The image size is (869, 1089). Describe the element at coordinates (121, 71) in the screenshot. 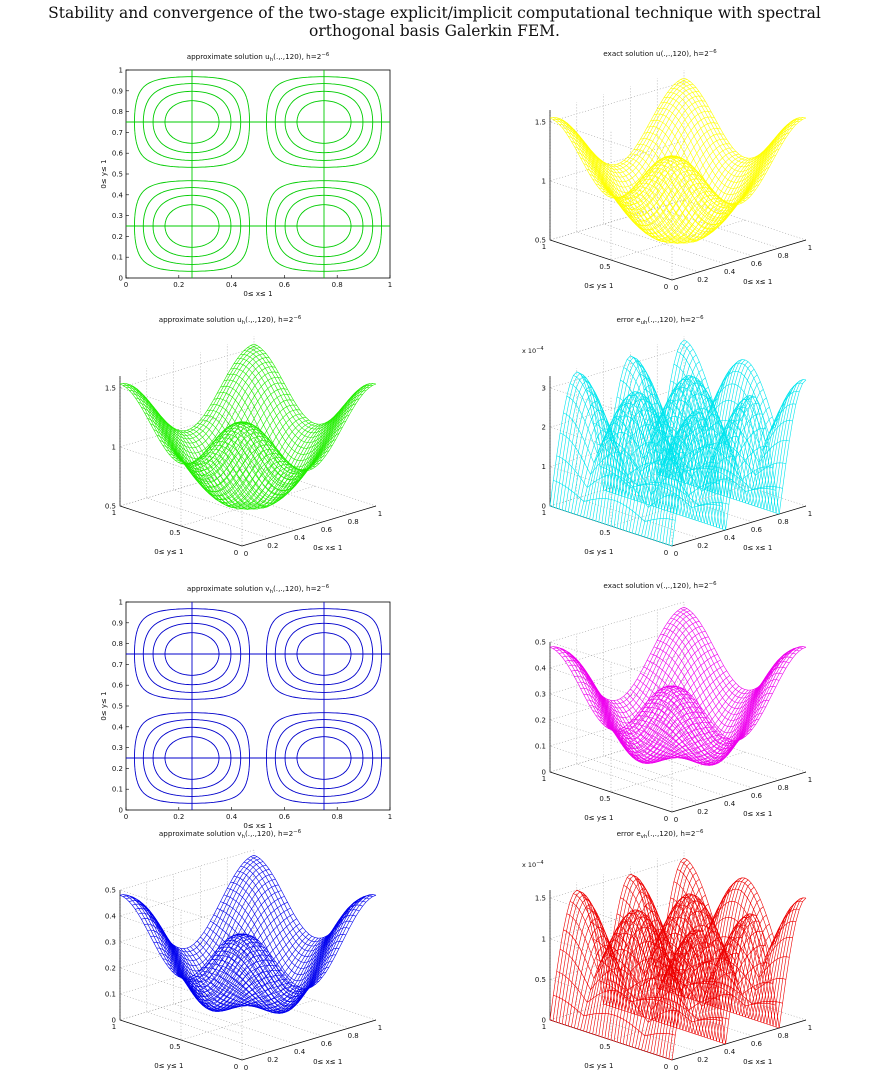

I see `y-tick-label: 1` at that location.